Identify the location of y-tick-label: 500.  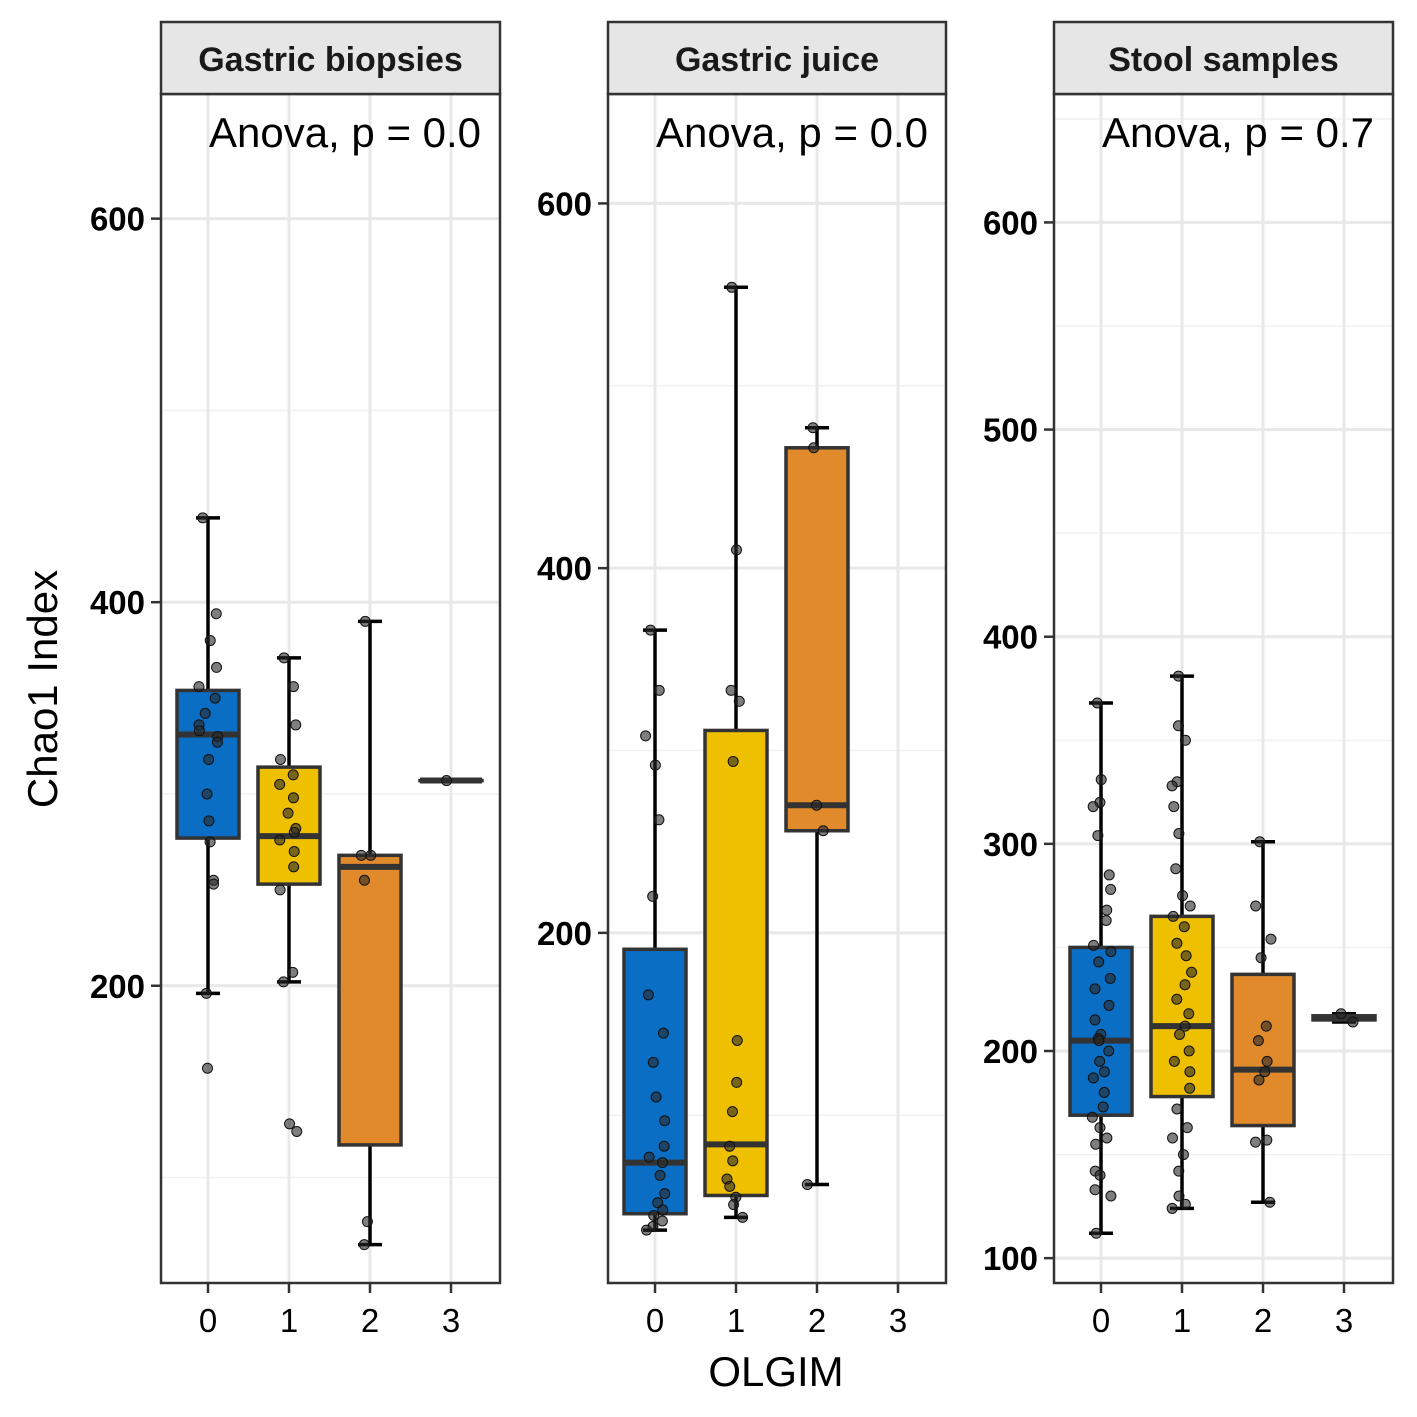
(1010, 430).